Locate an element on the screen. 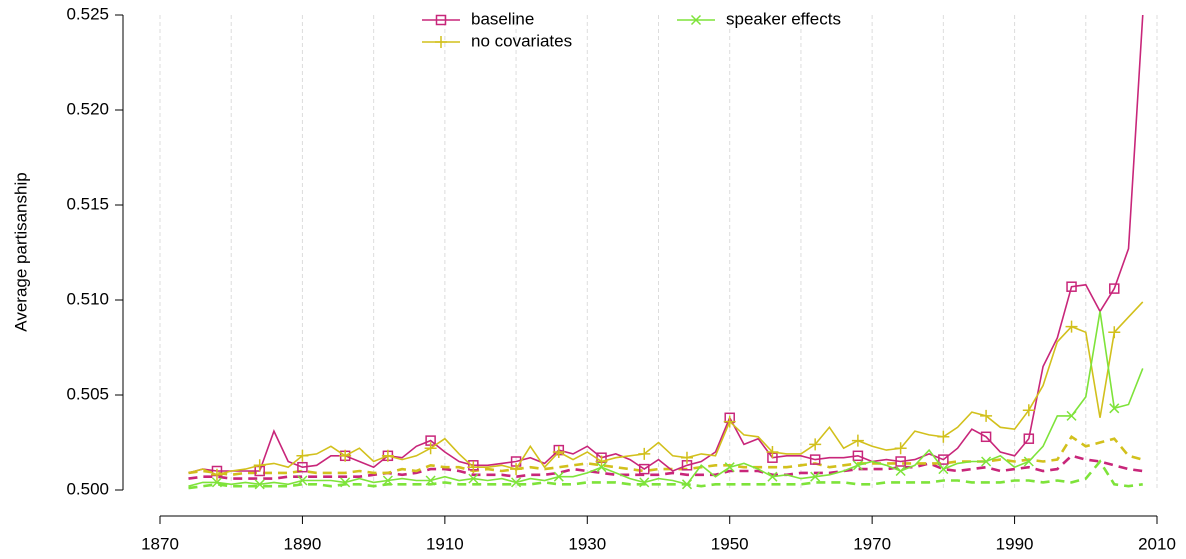 This screenshot has width=1186, height=559. y-tick-label: 0.510 is located at coordinates (87, 298).